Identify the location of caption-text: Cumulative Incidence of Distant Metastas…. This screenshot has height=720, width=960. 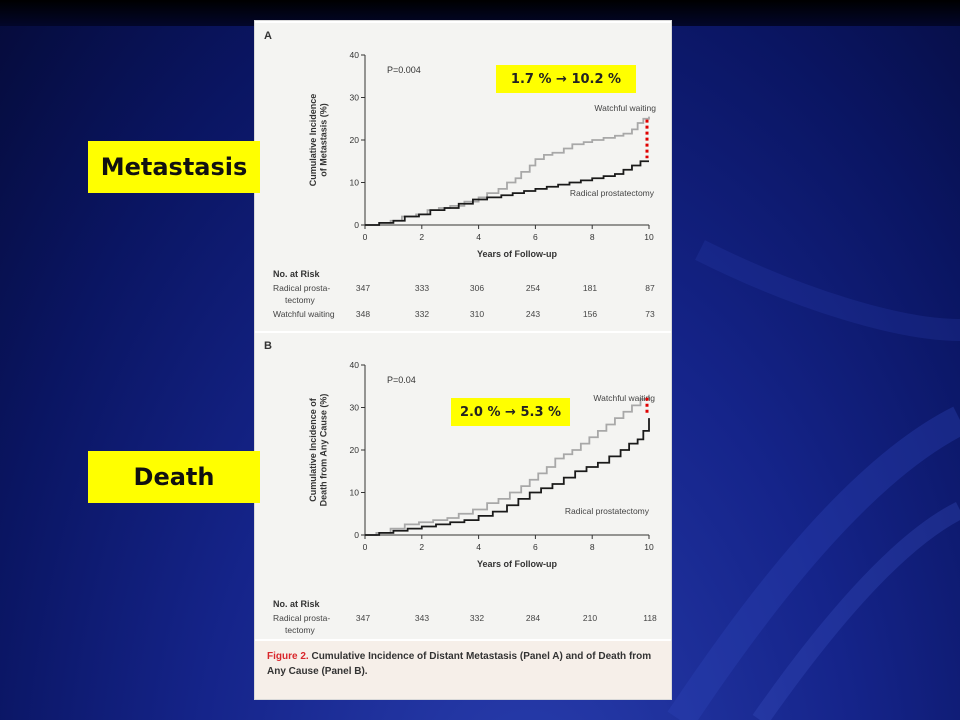
(459, 664).